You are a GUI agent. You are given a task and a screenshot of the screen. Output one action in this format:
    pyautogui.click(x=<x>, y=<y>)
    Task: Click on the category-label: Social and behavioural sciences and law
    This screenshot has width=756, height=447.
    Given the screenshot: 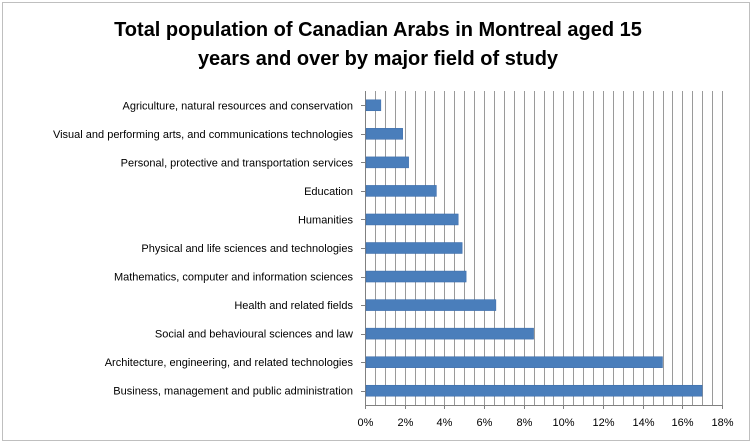 What is the action you would take?
    pyautogui.click(x=254, y=335)
    